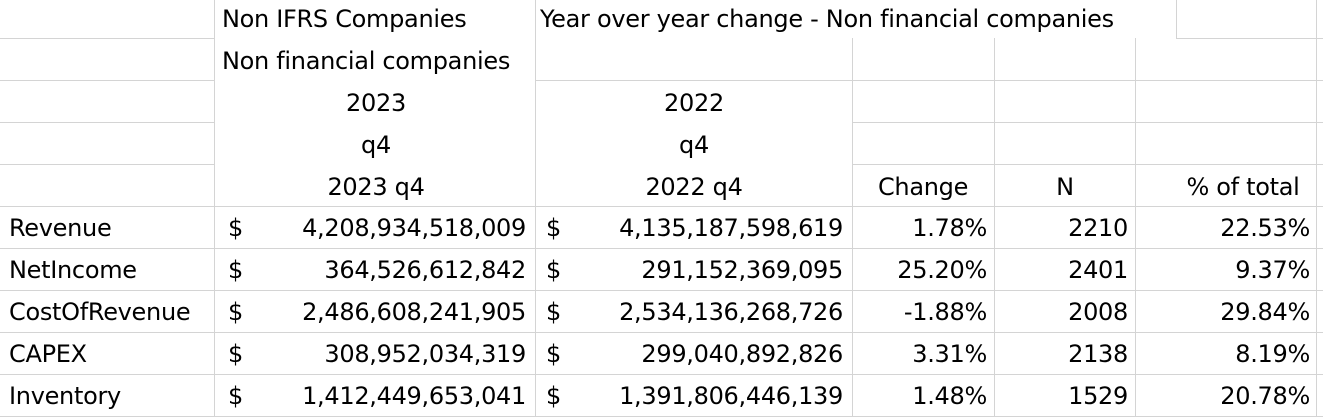 This screenshot has height=417, width=1323. I want to click on change-value: 3.31%, so click(949, 354).